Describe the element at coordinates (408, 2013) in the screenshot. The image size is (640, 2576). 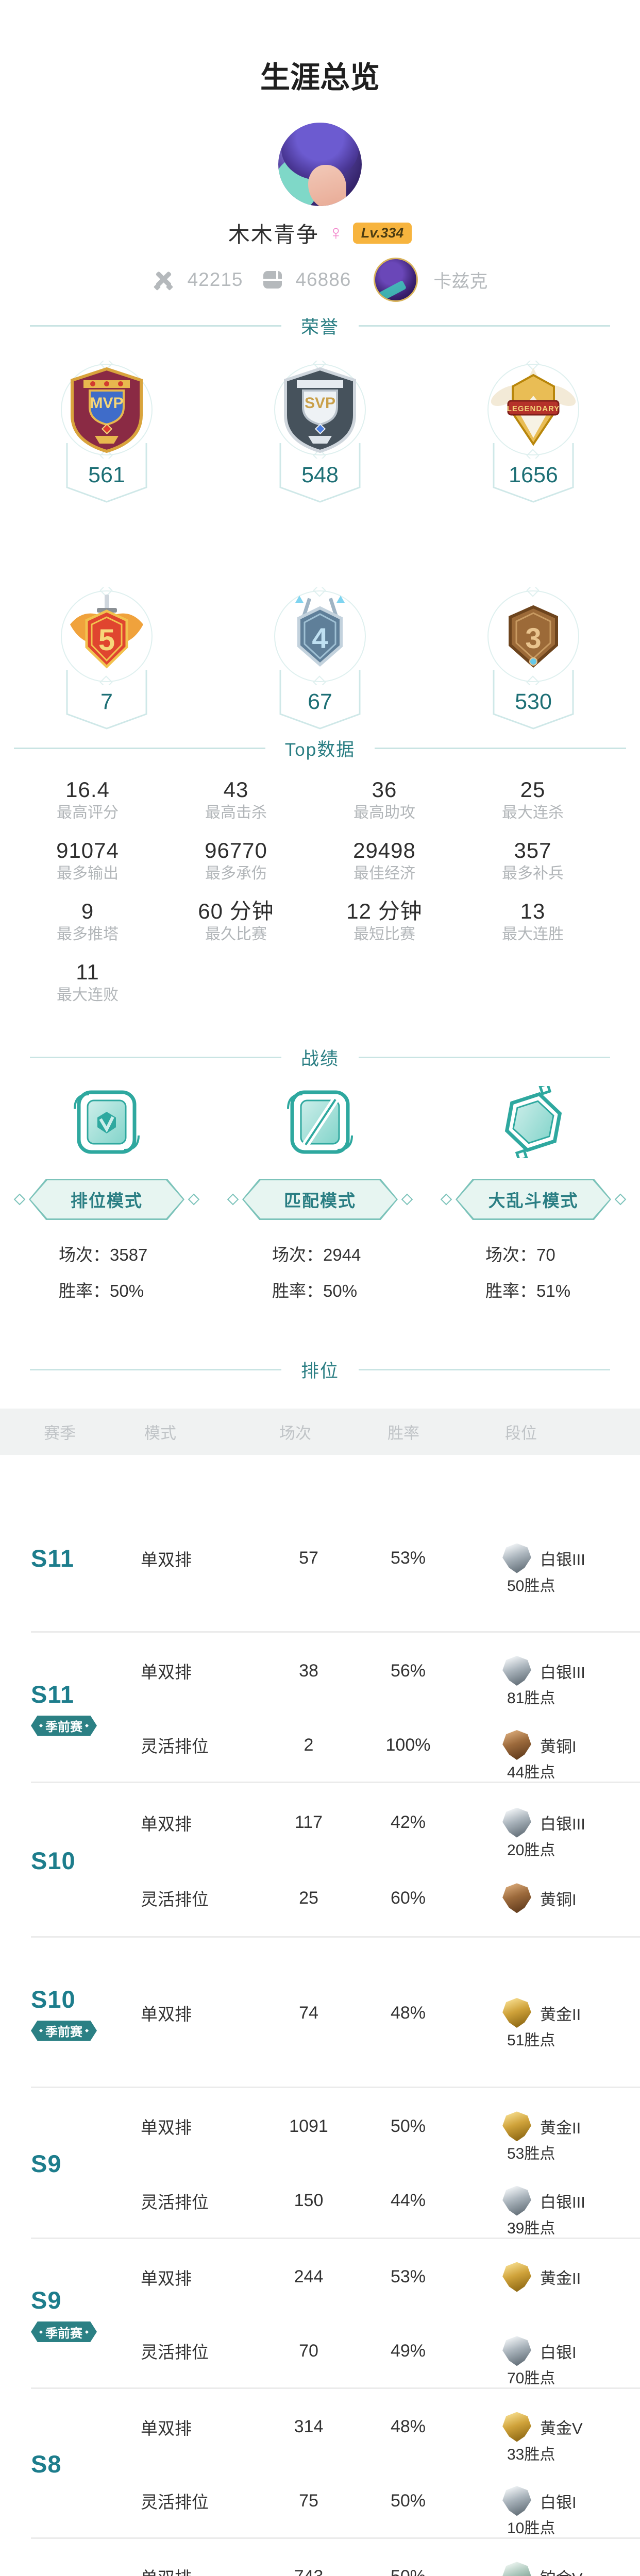
I see `winrate-cell: 48%` at that location.